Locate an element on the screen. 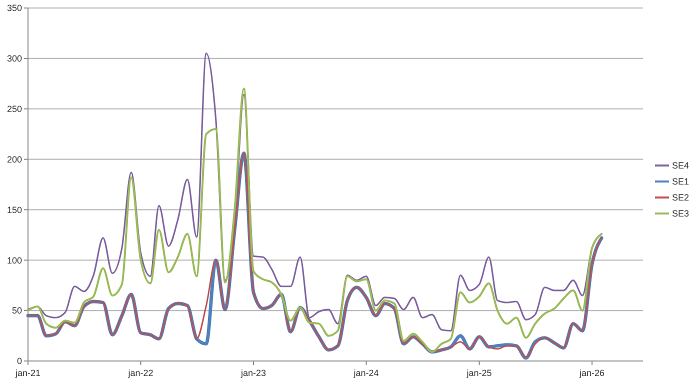 The image size is (700, 385). y-tick-label: 200 is located at coordinates (14, 159).